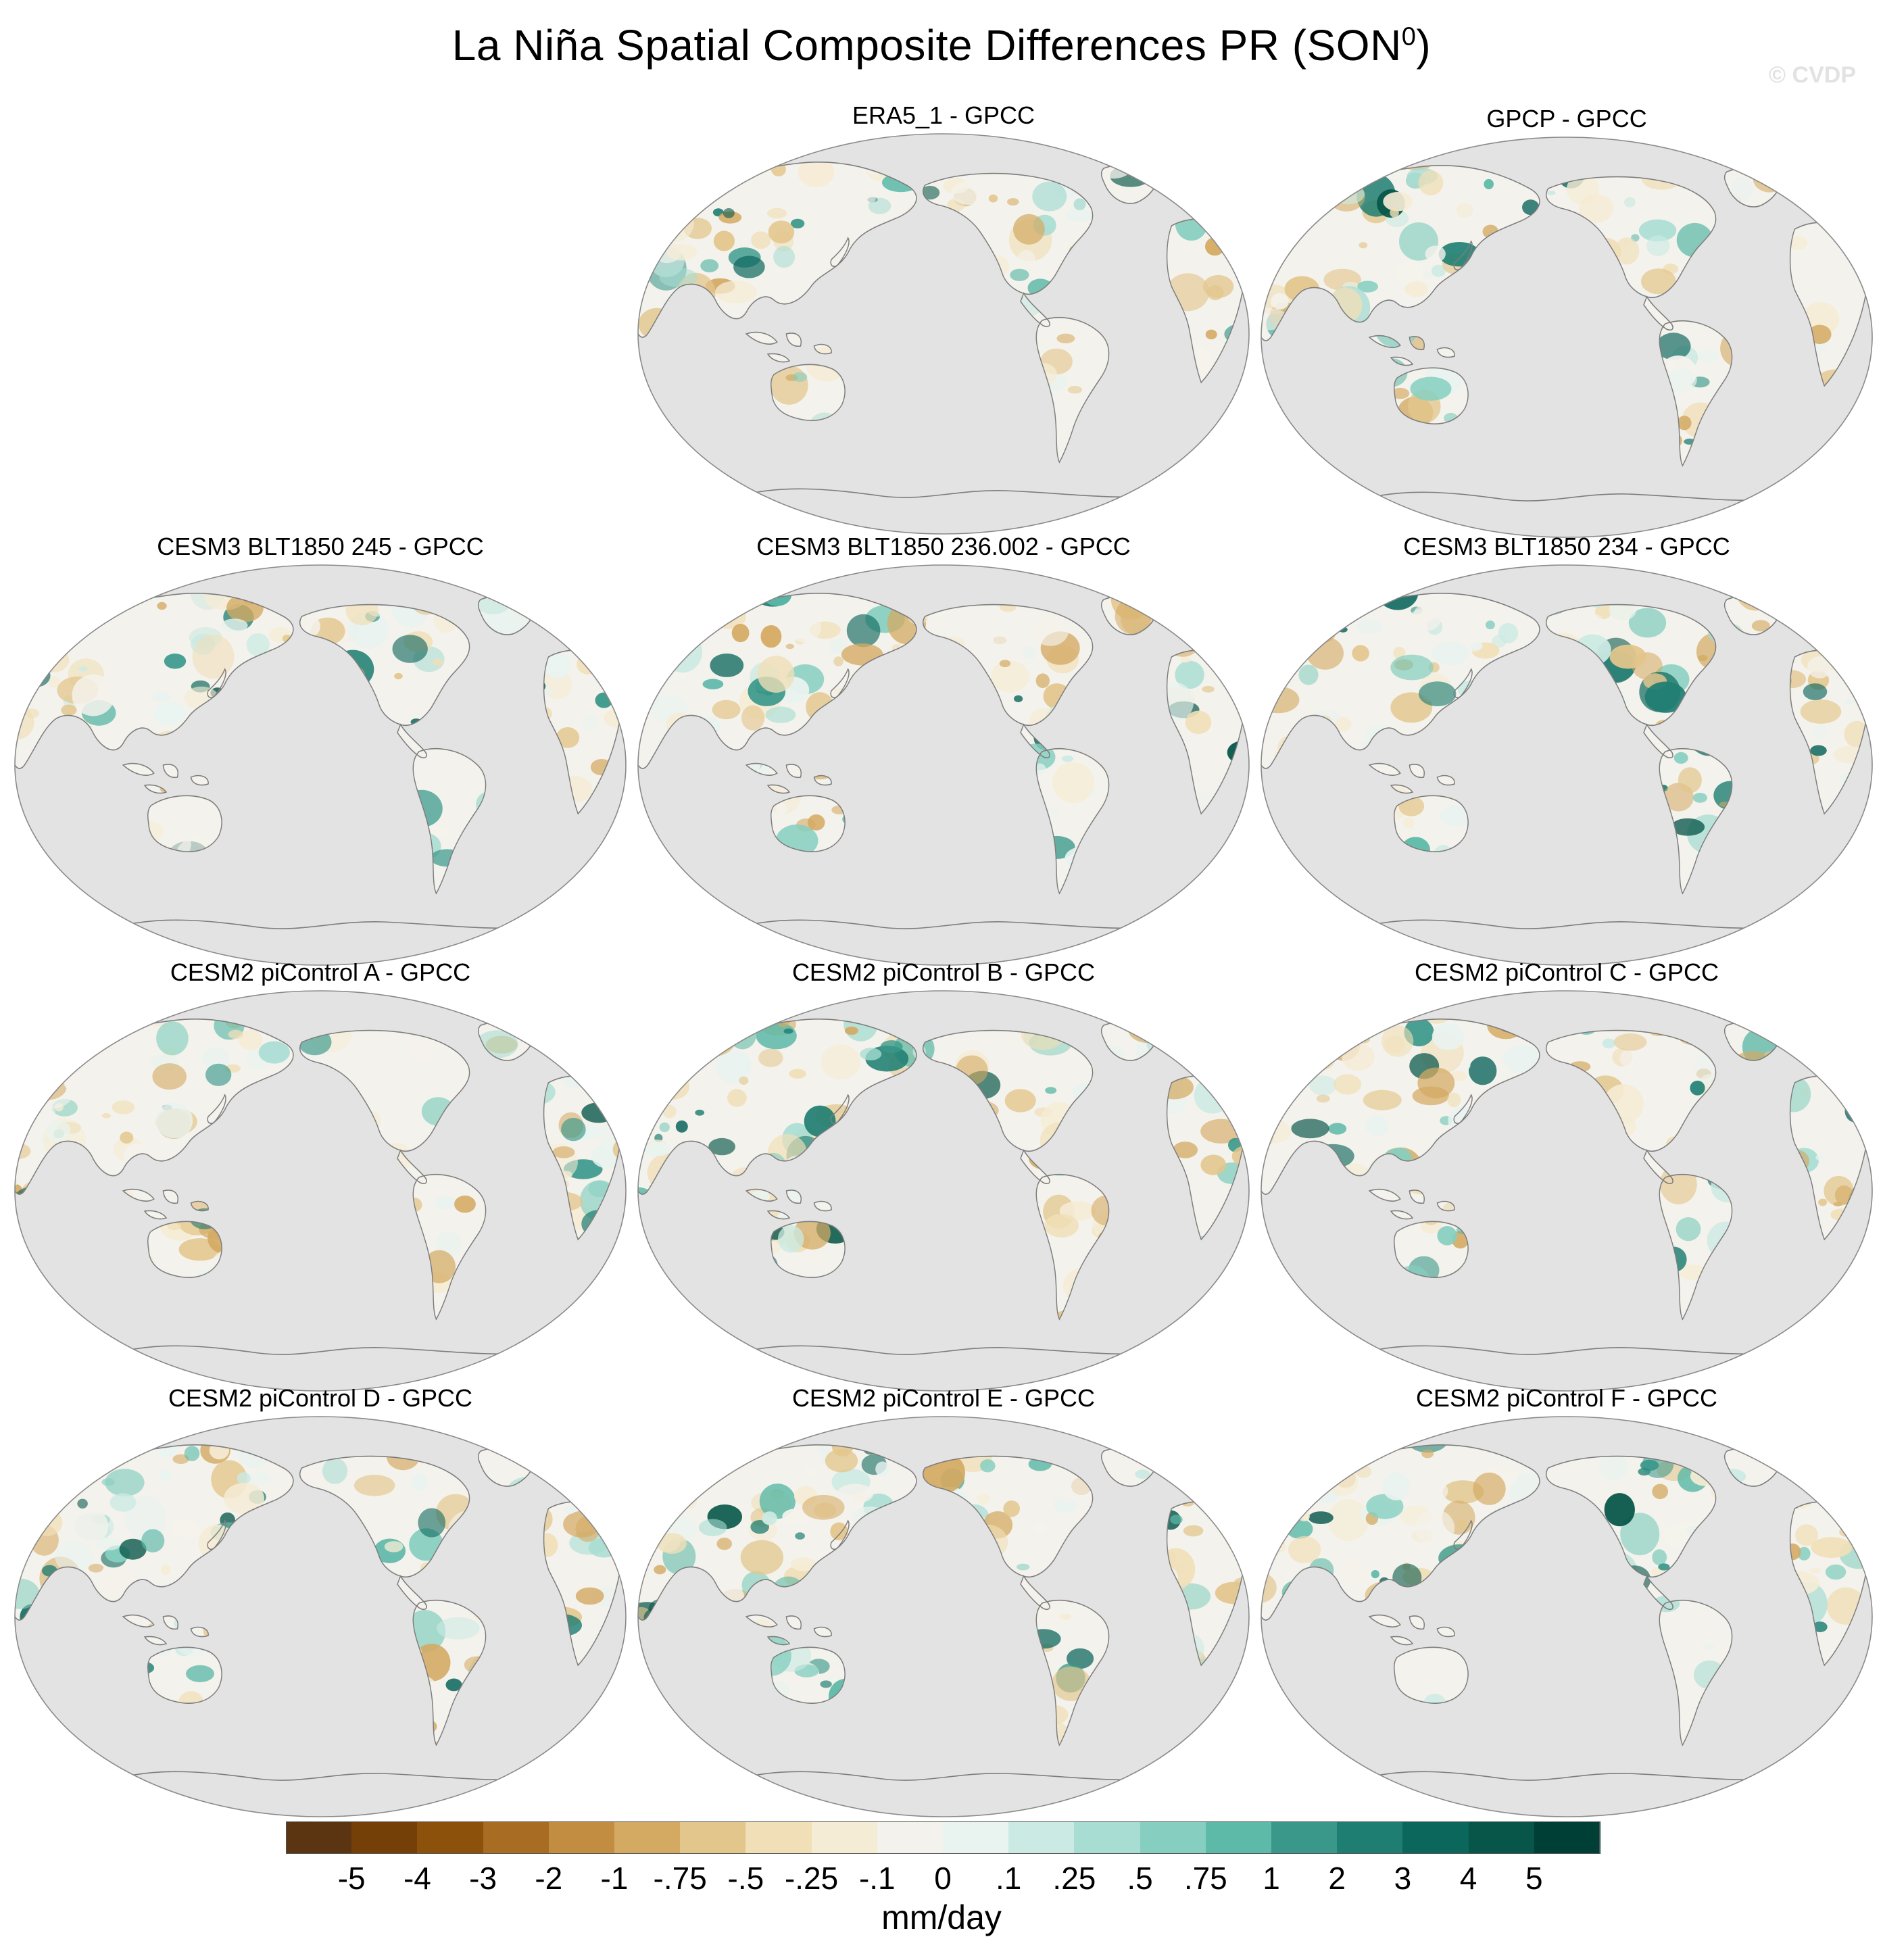 The image size is (1883, 1960). What do you see at coordinates (1468, 1878) in the screenshot?
I see `colorbar-tick-label: 4` at bounding box center [1468, 1878].